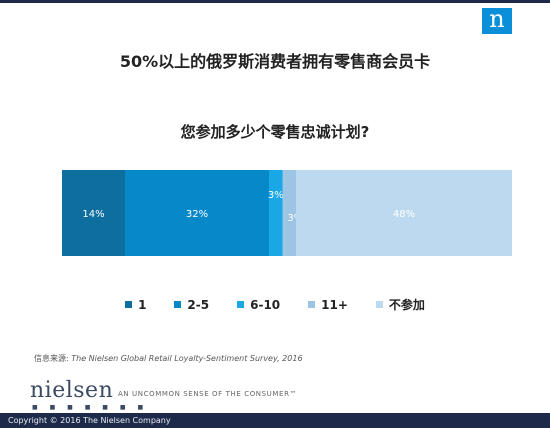  I want to click on top-strip, so click(275, 1).